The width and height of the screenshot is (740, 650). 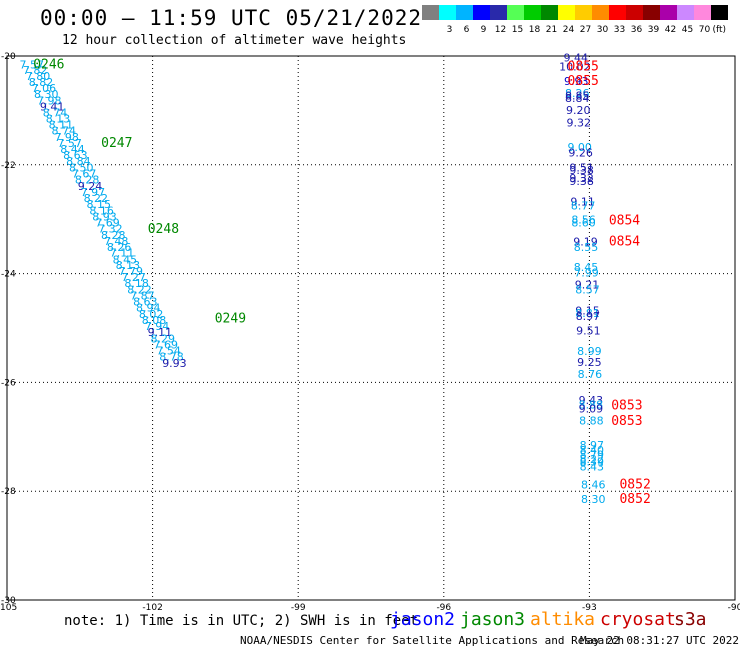 I want to click on y-tick-label: -22, so click(x=8, y=166).